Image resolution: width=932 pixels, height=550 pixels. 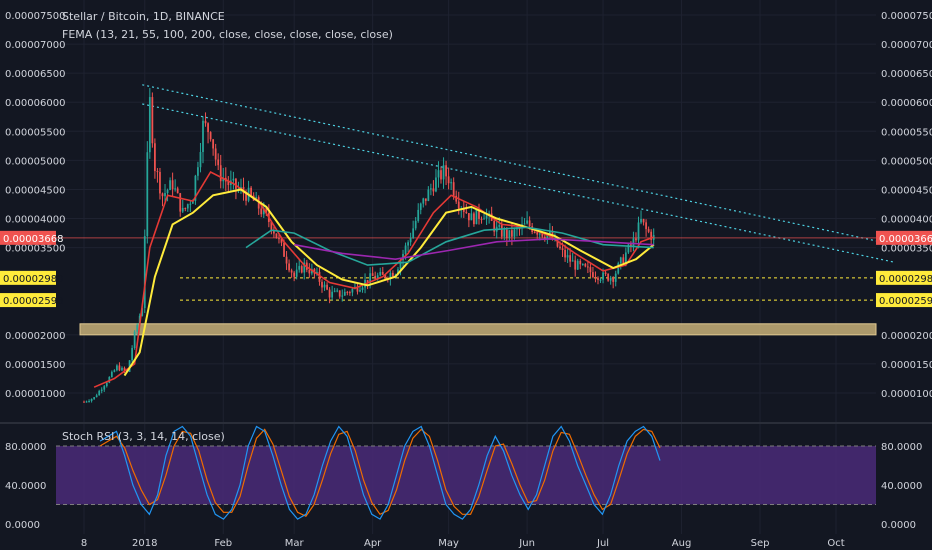 I want to click on rsi-tick-left: 0.0000, so click(x=22, y=525).